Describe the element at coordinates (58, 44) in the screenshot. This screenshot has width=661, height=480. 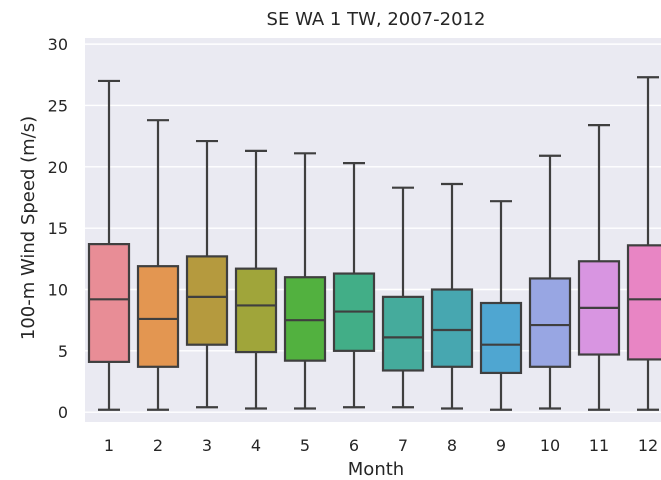
I see `y-tick-label: 30` at that location.